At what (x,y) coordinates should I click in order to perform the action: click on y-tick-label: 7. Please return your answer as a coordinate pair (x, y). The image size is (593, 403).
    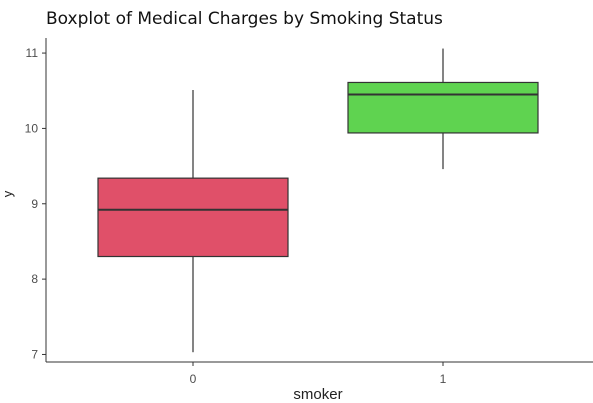
    Looking at the image, I should click on (34, 354).